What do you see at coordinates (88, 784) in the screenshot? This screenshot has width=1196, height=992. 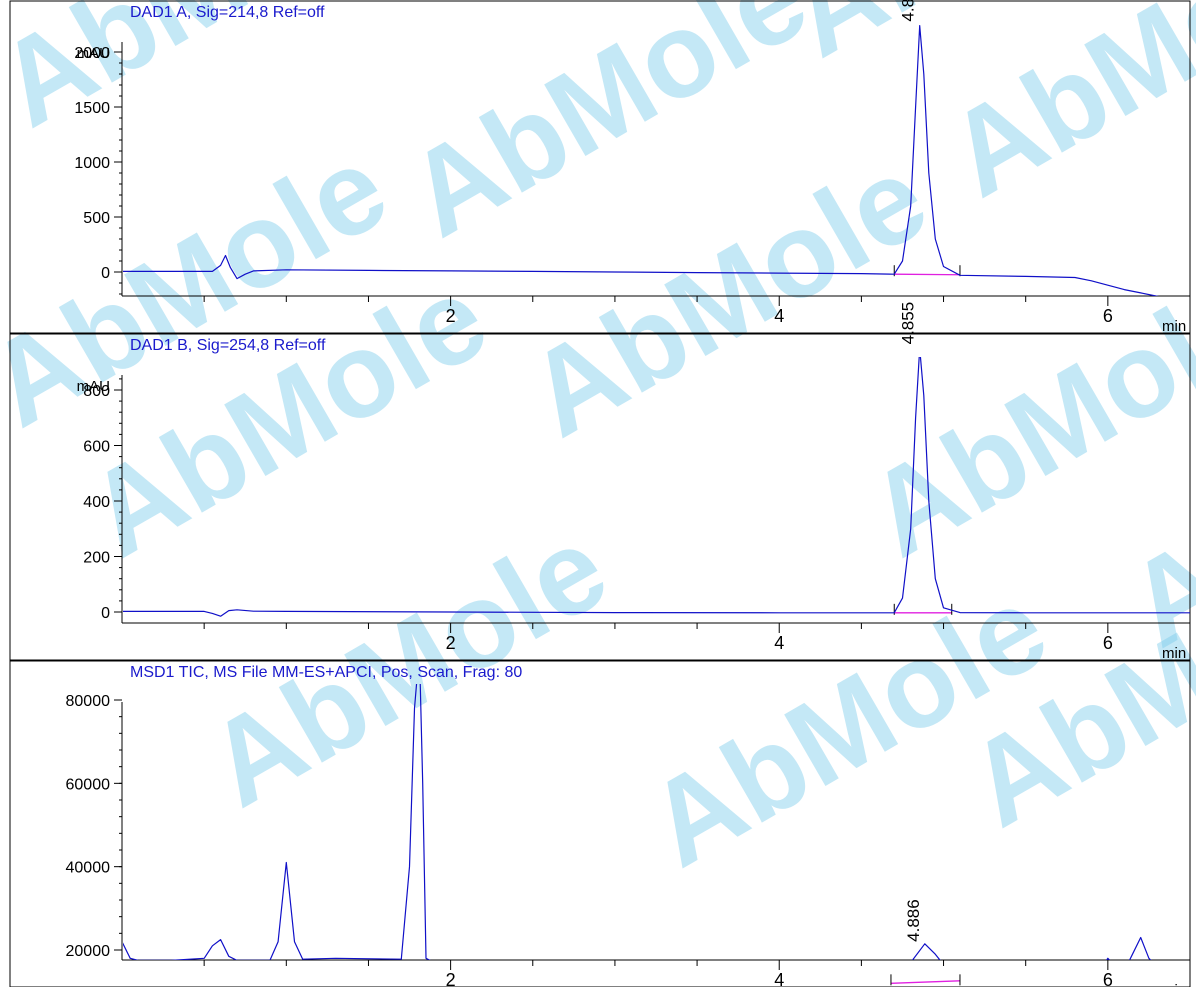 I see `y-tick-label: 60000` at bounding box center [88, 784].